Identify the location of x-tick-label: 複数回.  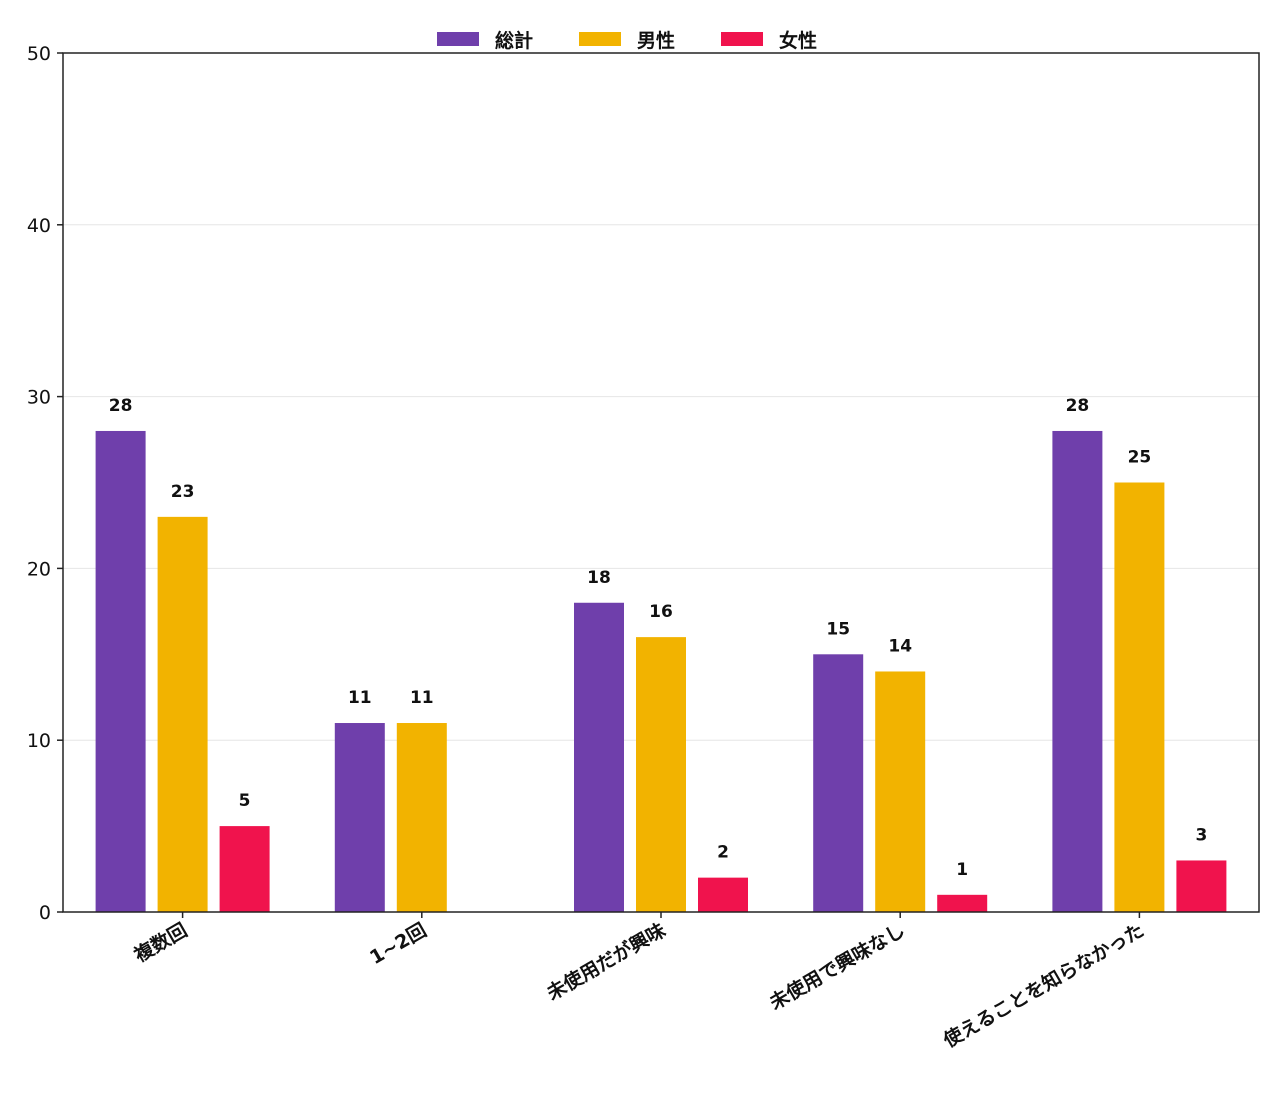
(160, 942).